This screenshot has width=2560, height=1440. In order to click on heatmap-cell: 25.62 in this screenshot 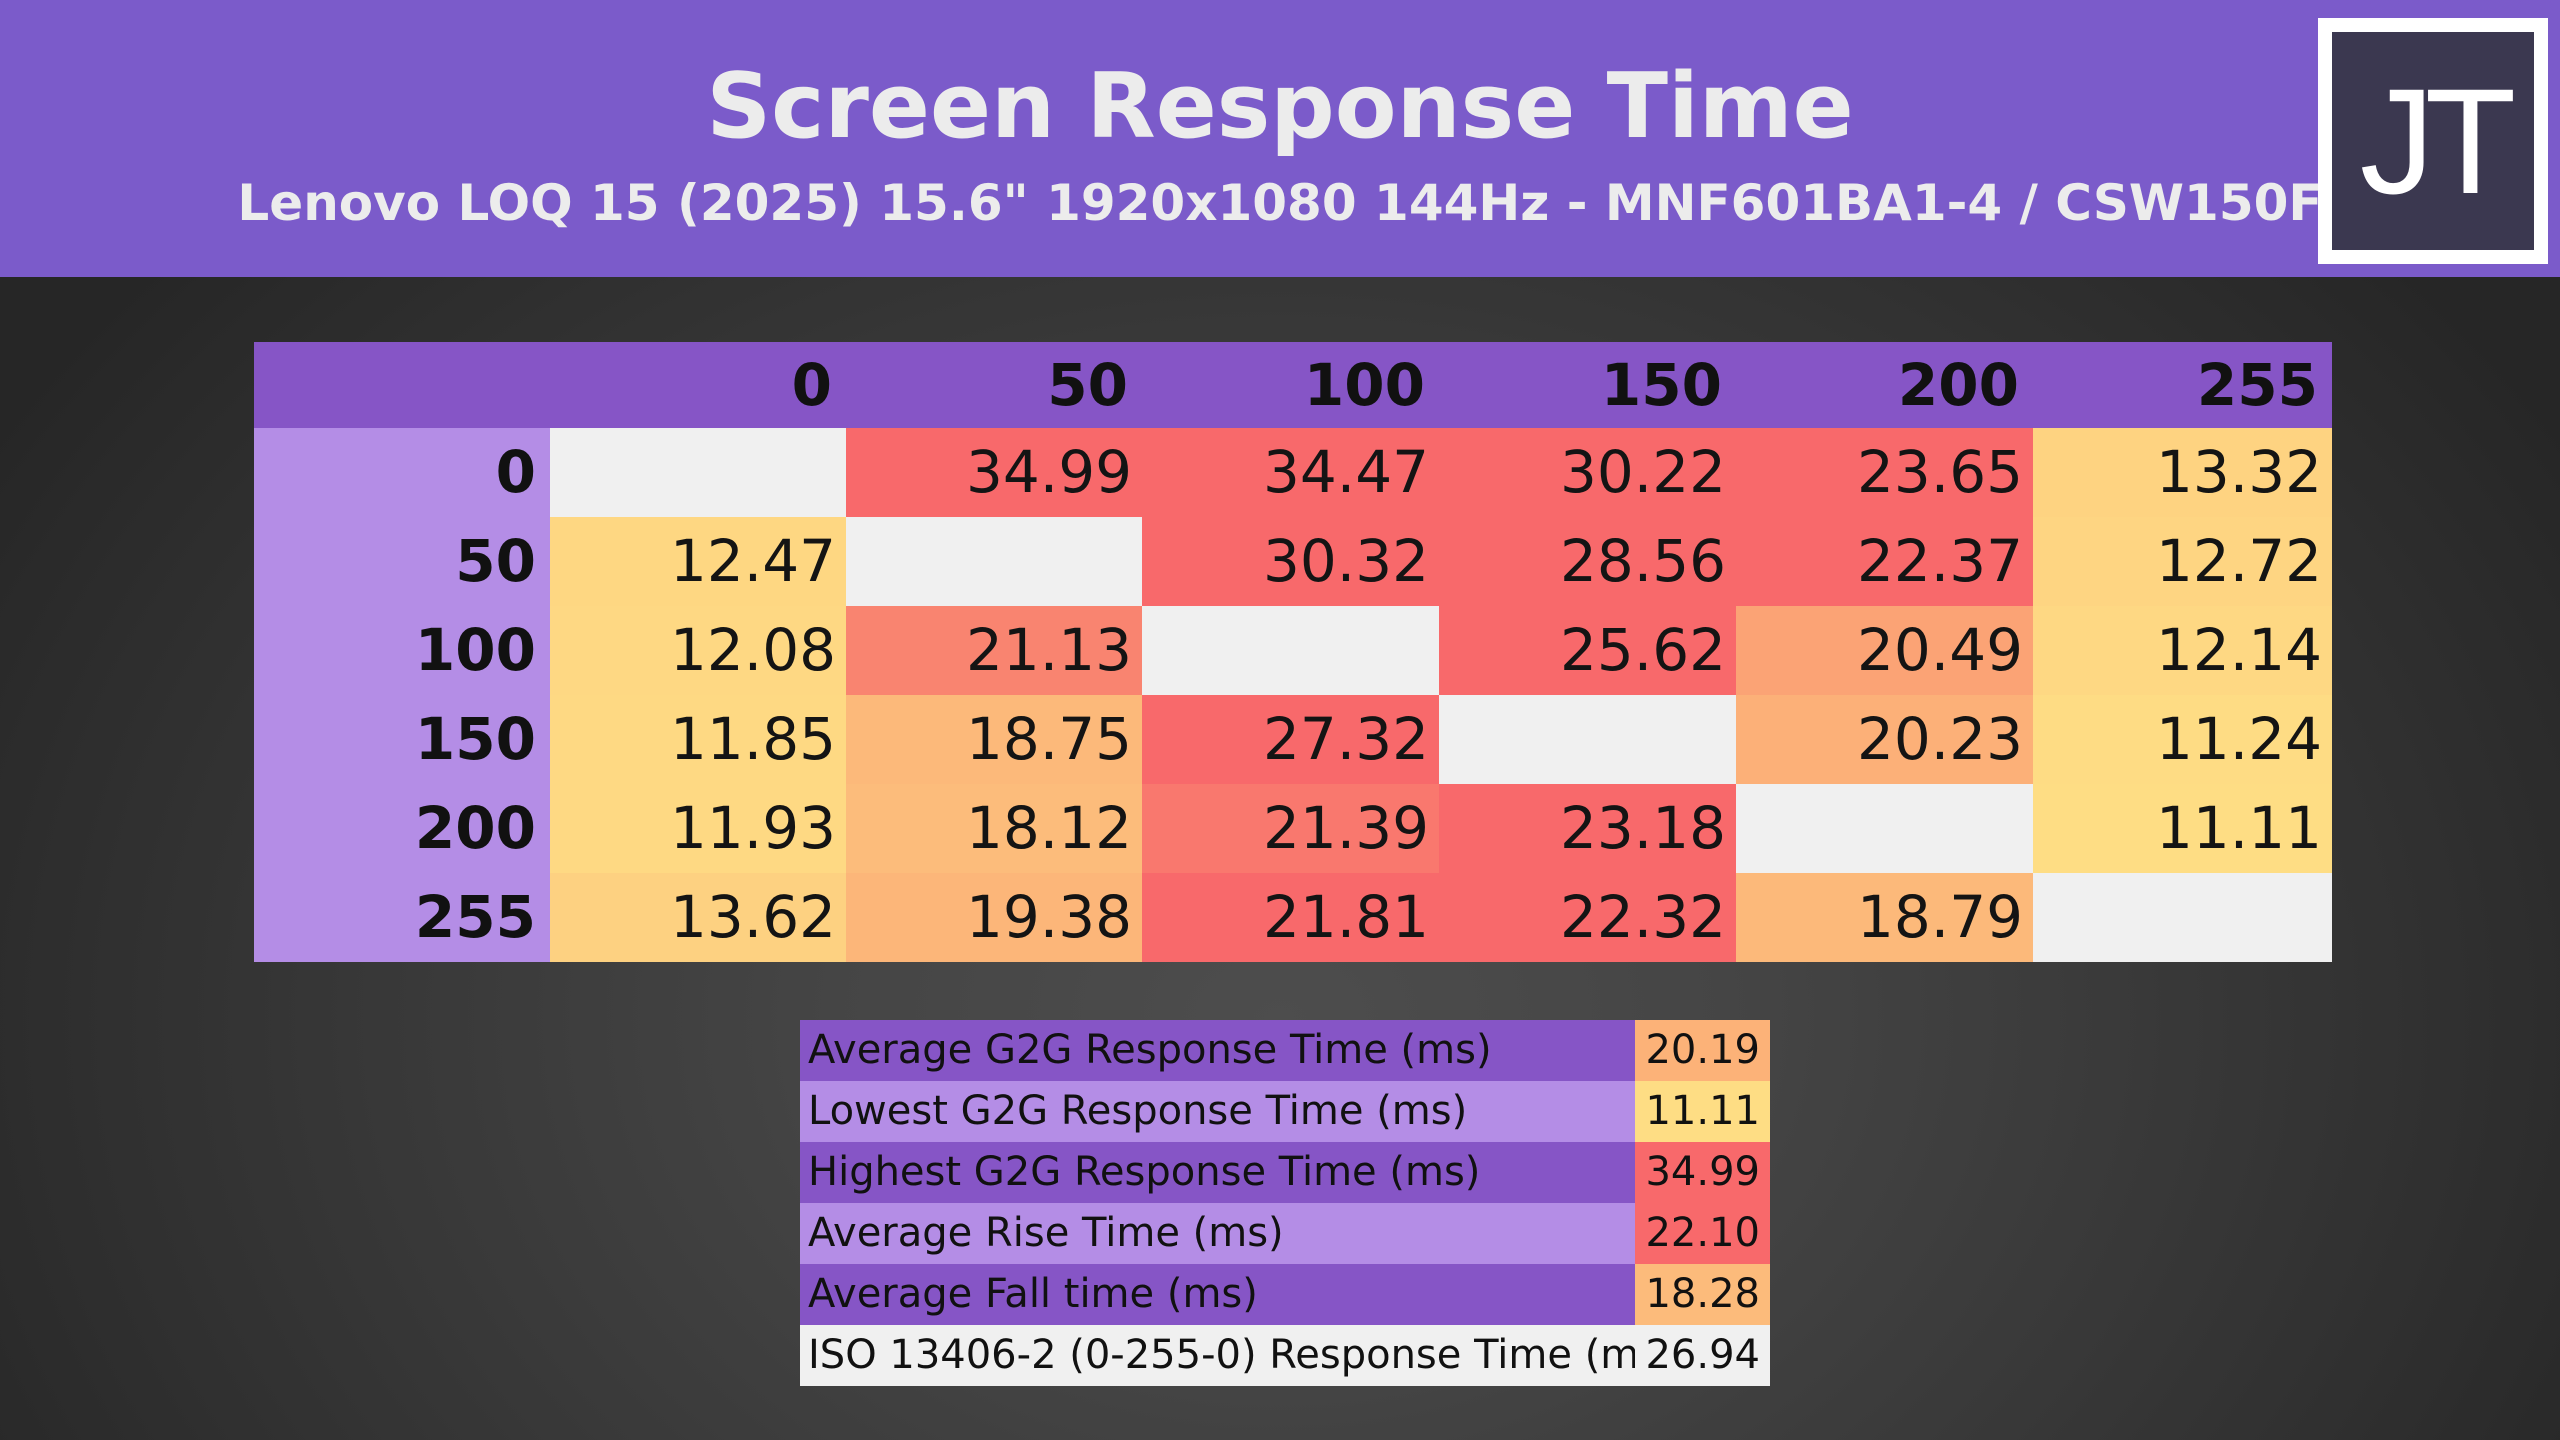, I will do `click(1587, 650)`.